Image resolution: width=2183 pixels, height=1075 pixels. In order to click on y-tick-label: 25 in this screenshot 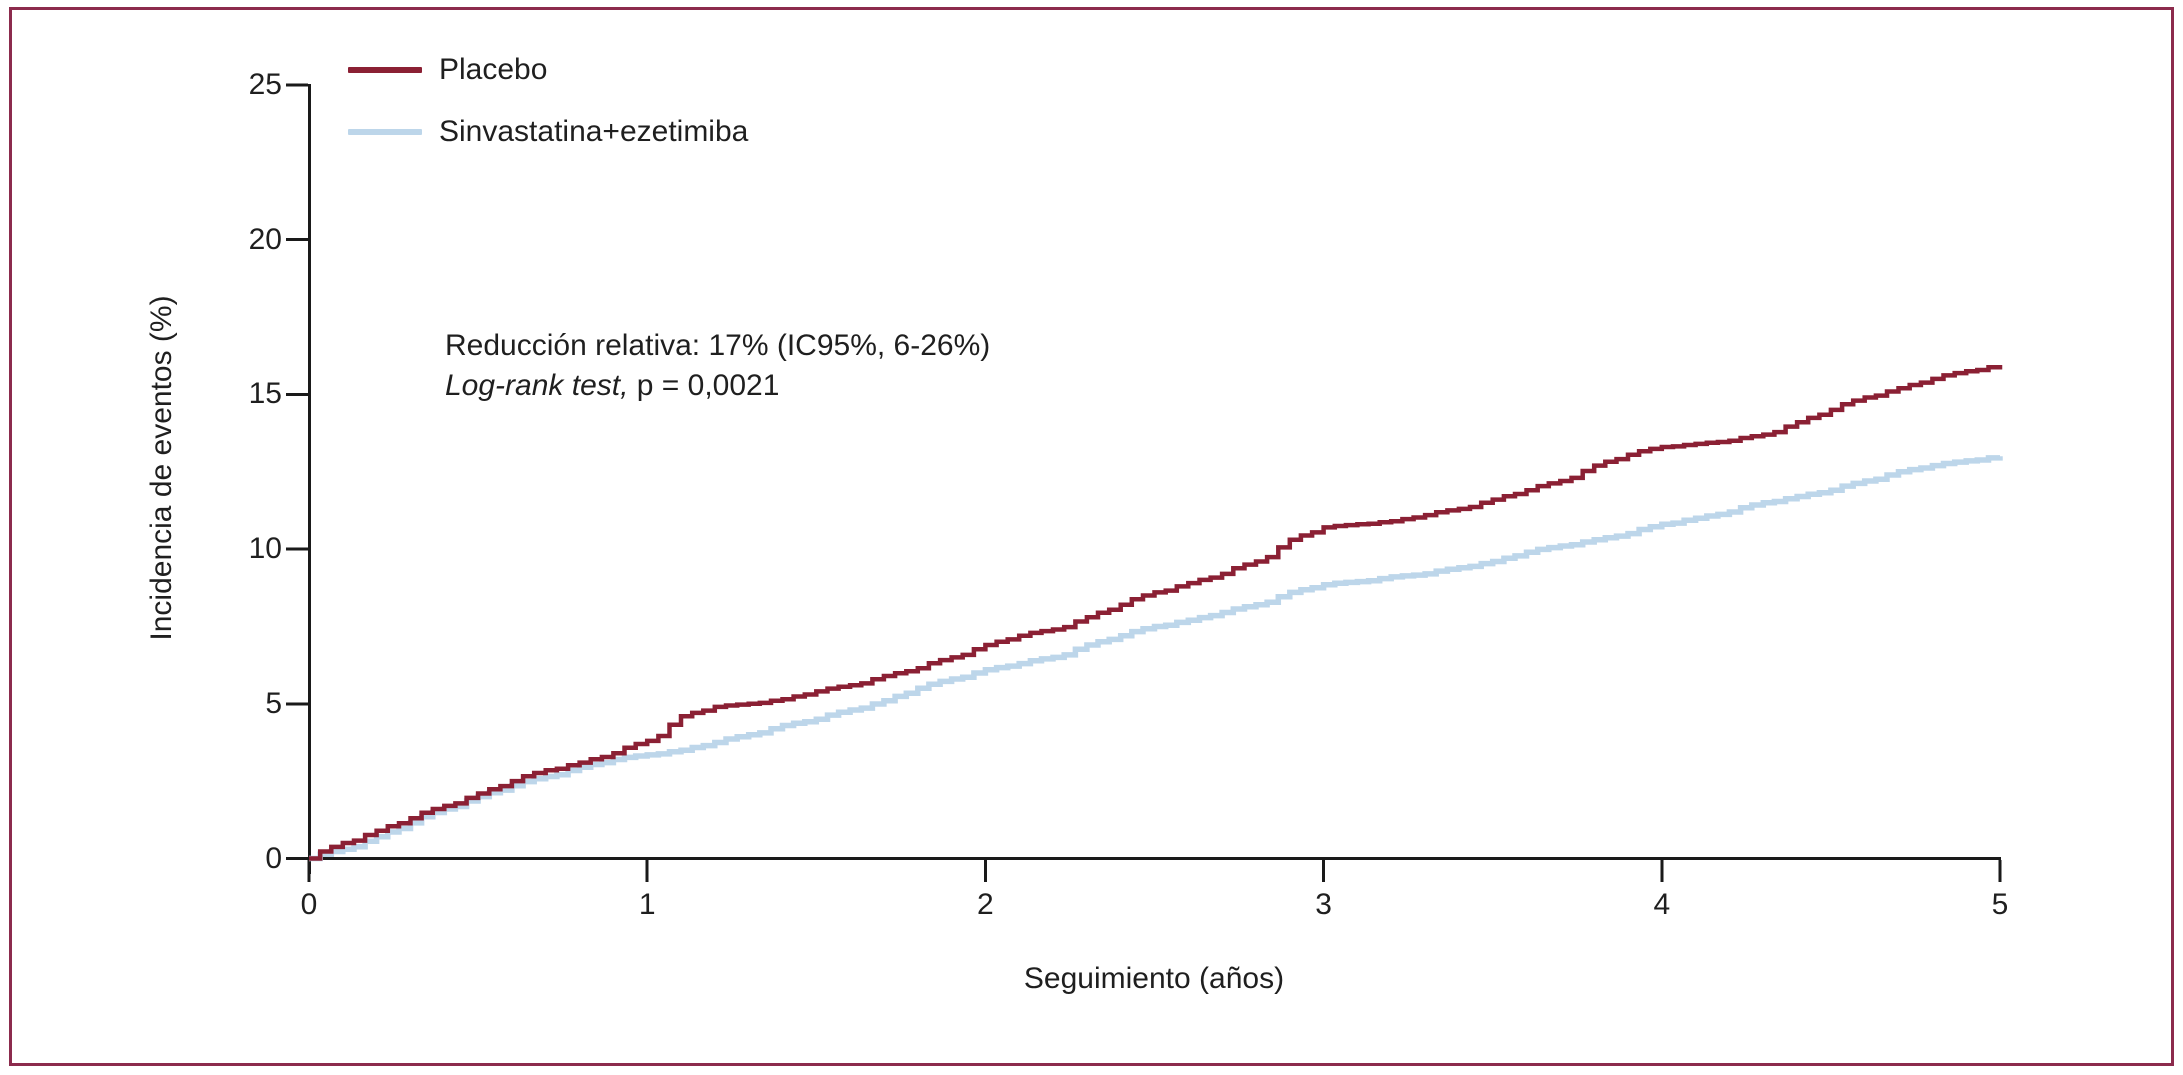, I will do `click(265, 84)`.